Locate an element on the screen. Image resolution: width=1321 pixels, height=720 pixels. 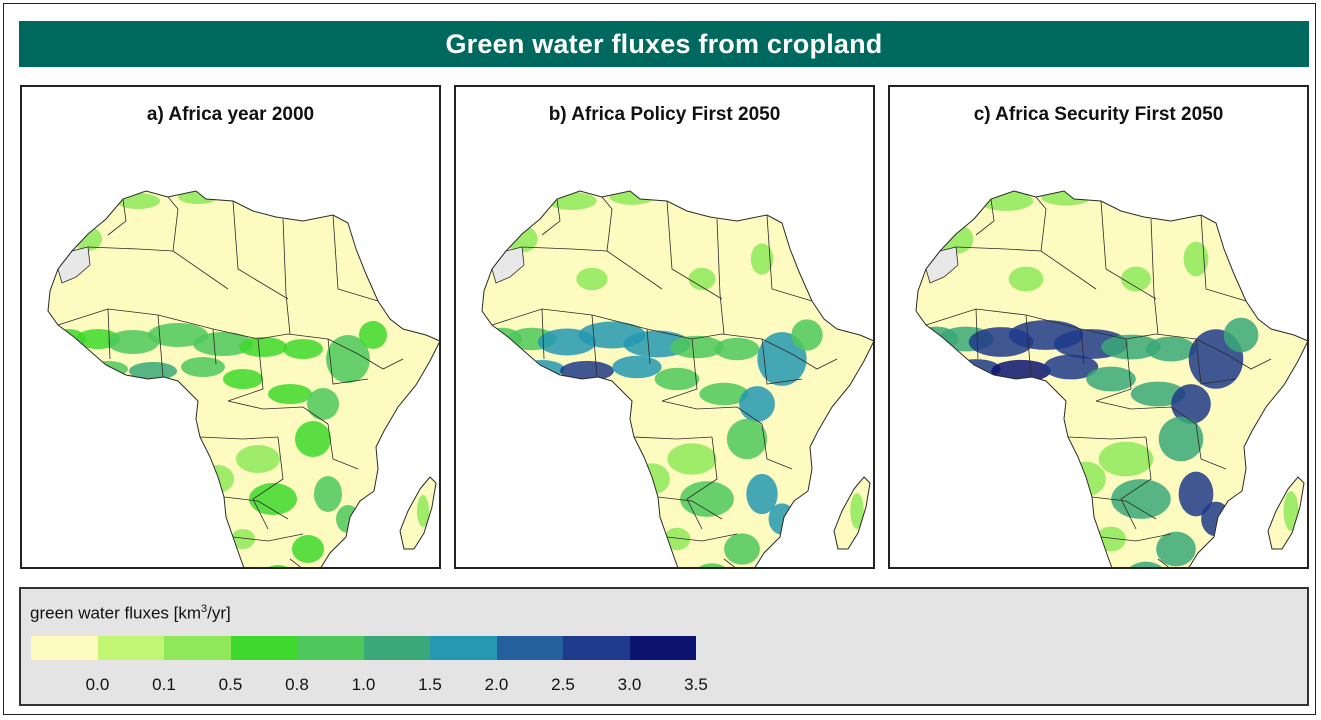
legend-tick-label: 2.0 is located at coordinates (496, 684).